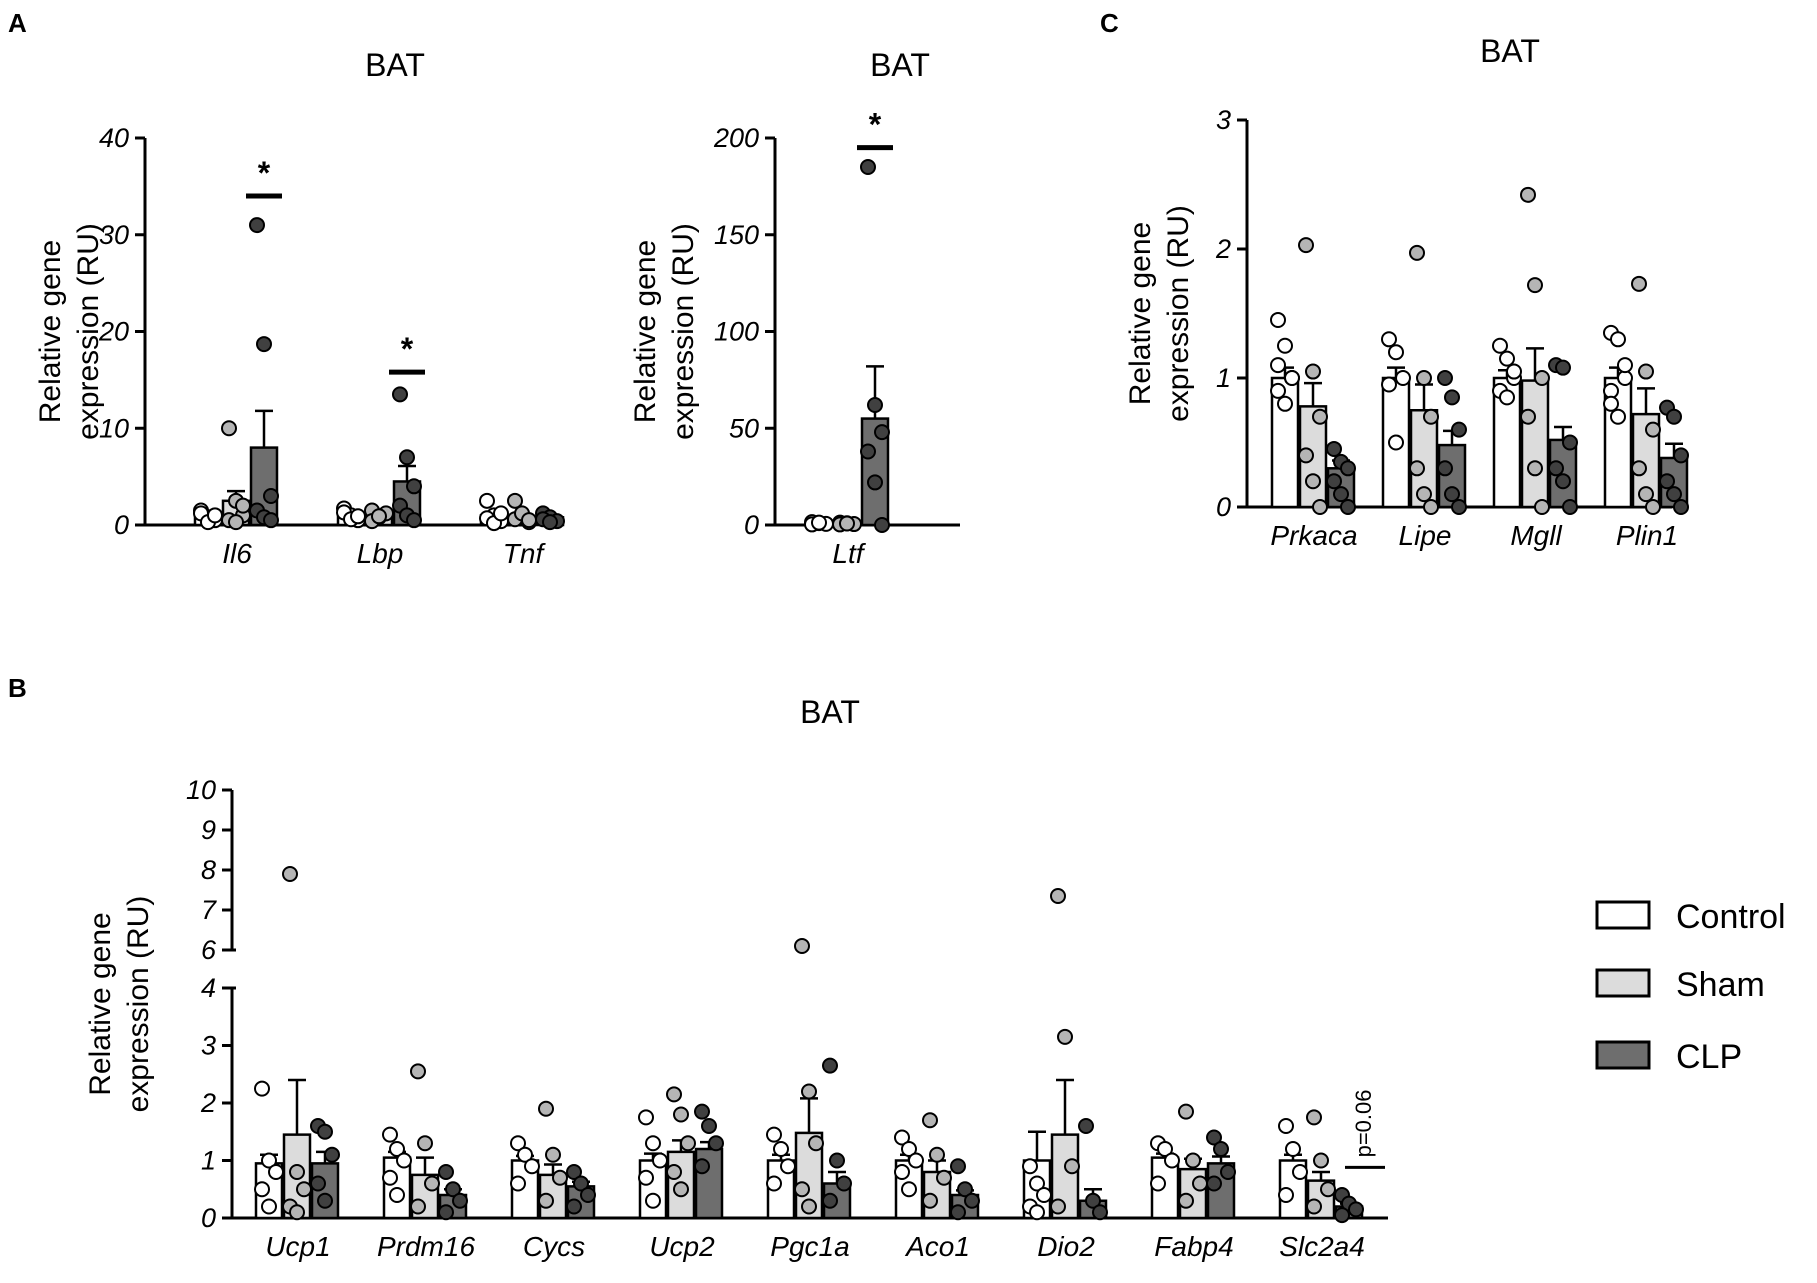 This screenshot has width=1817, height=1283. I want to click on legend-swatch-sham, so click(1623, 983).